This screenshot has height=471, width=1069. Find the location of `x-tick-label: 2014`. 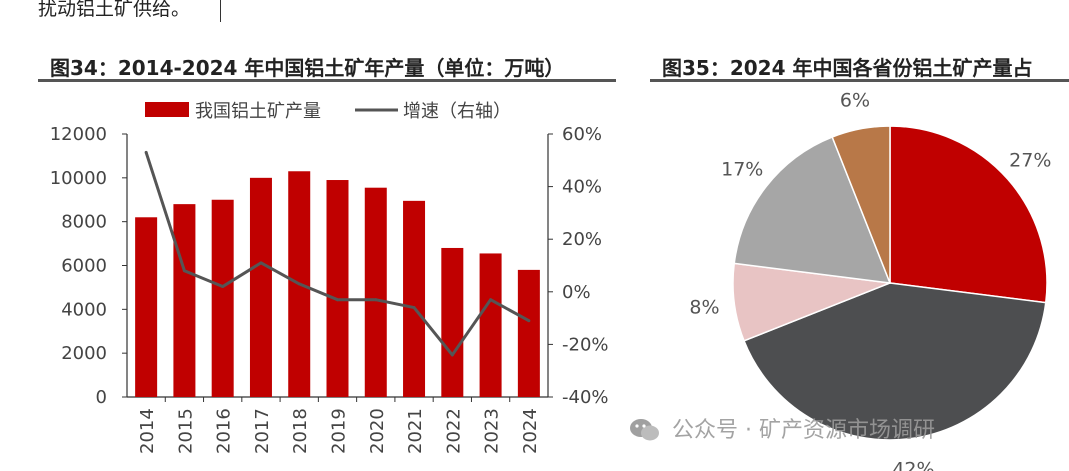

x-tick-label: 2014 is located at coordinates (147, 431).